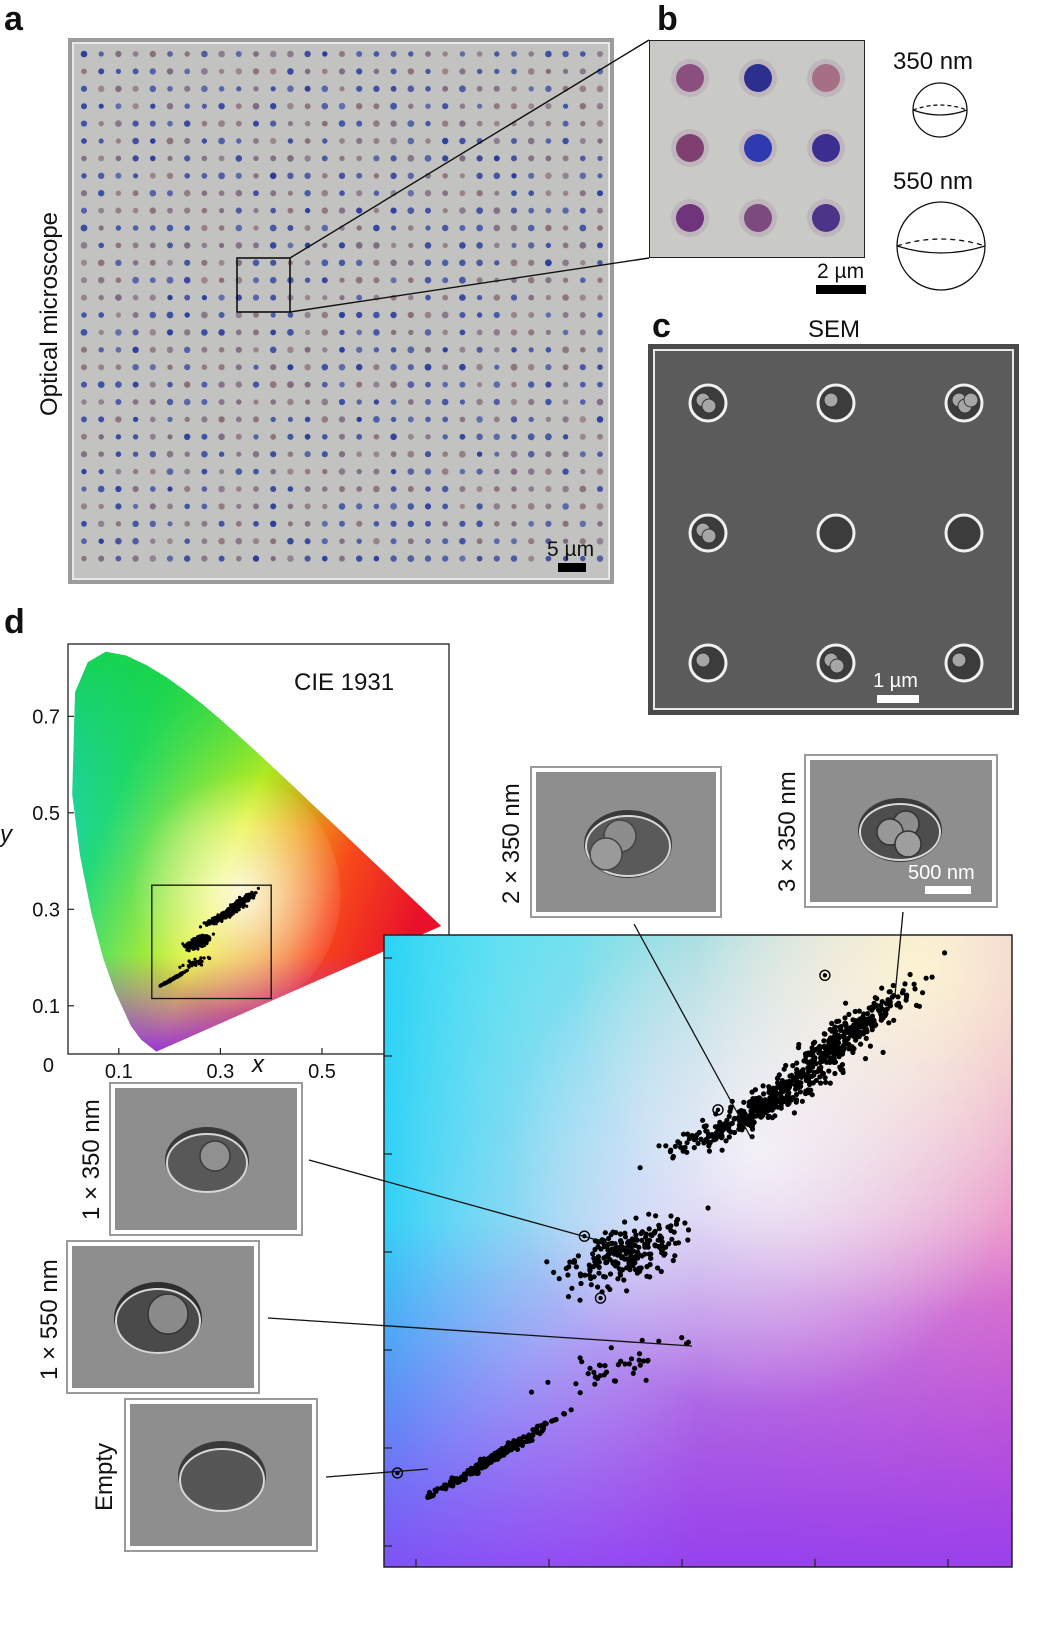 This screenshot has height=1626, width=1057. Describe the element at coordinates (571, 549) in the screenshot. I see `scale-bar-a-label: 5 µm` at that location.